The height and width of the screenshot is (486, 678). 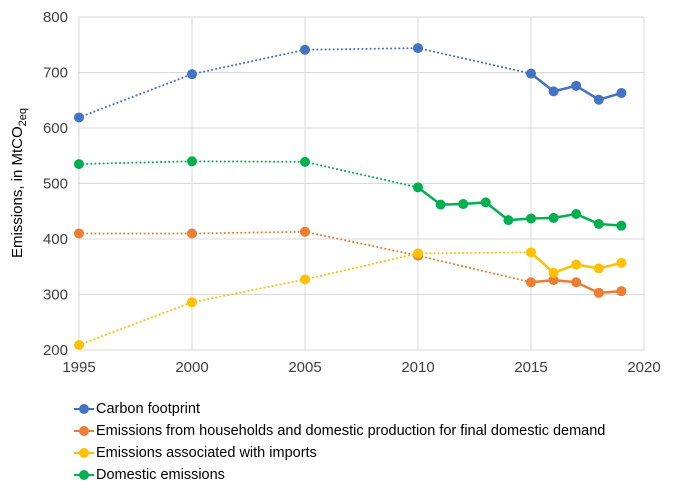 I want to click on legend-label: Emissions associated with imports, so click(x=206, y=453).